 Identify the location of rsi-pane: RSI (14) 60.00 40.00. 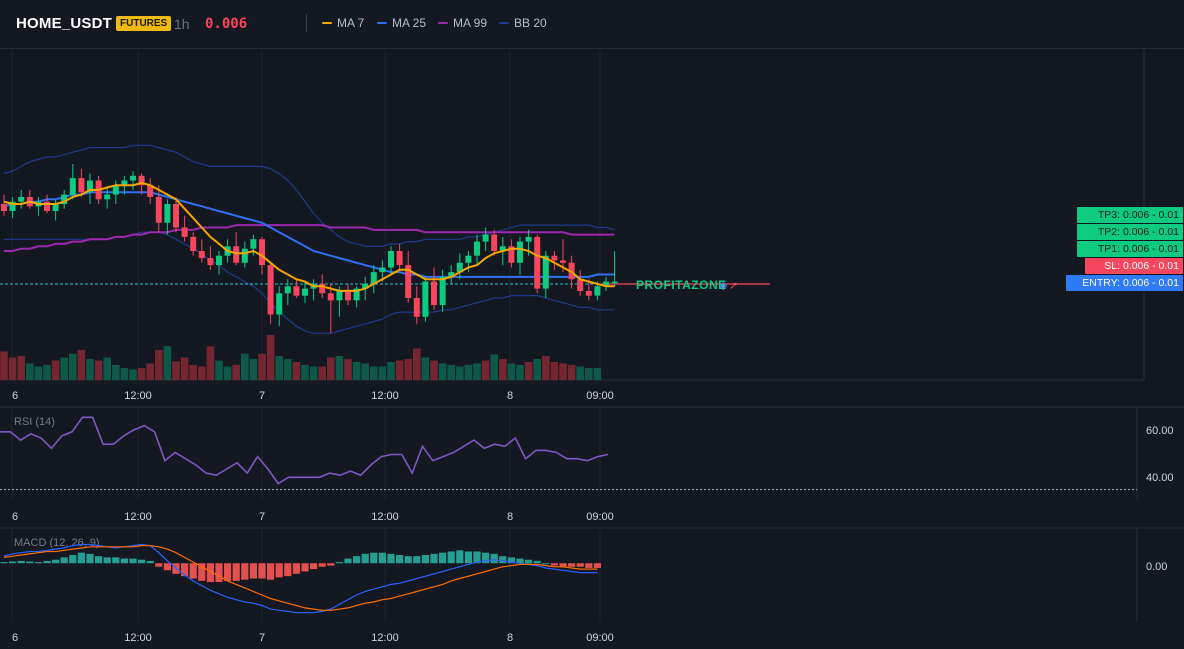
(587, 453).